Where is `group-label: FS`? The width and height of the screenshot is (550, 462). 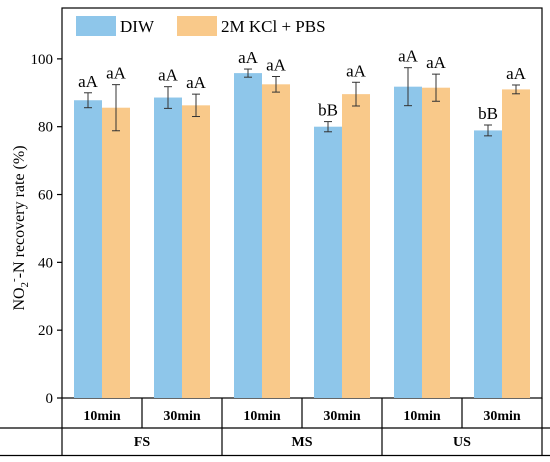
group-label: FS is located at coordinates (142, 442).